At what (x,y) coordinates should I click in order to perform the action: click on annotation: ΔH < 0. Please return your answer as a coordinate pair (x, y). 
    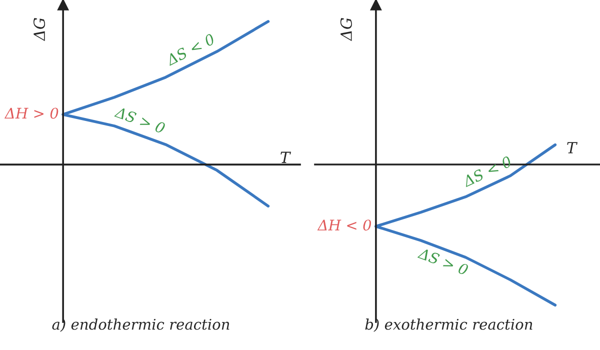
    Looking at the image, I should click on (344, 225).